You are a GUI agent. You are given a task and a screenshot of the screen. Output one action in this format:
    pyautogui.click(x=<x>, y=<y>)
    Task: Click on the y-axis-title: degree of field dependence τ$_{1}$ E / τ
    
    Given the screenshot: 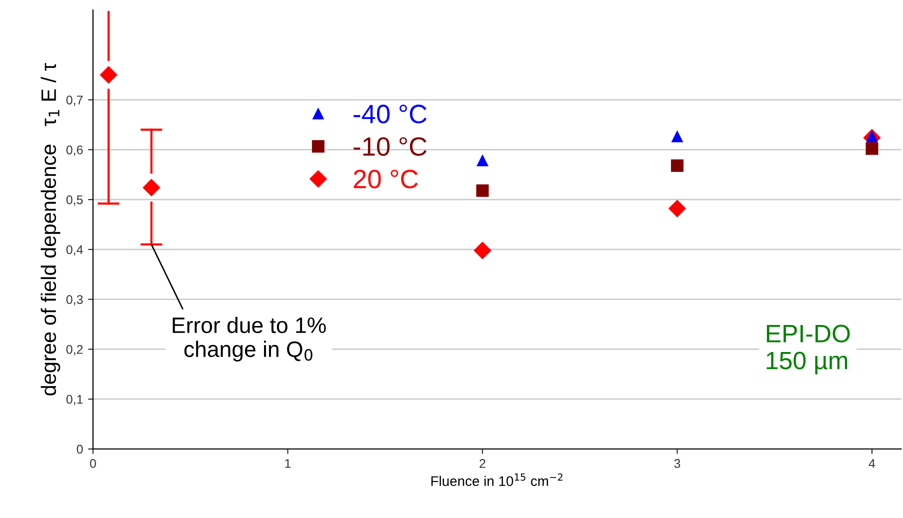 What is the action you would take?
    pyautogui.click(x=50, y=229)
    